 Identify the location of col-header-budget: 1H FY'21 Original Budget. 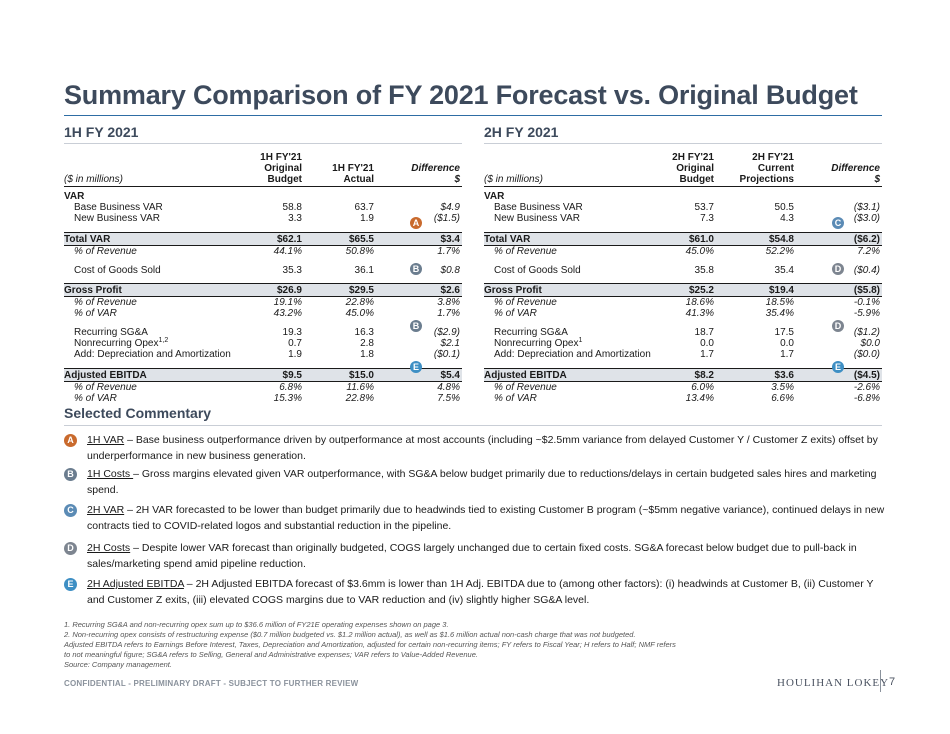
(269, 169).